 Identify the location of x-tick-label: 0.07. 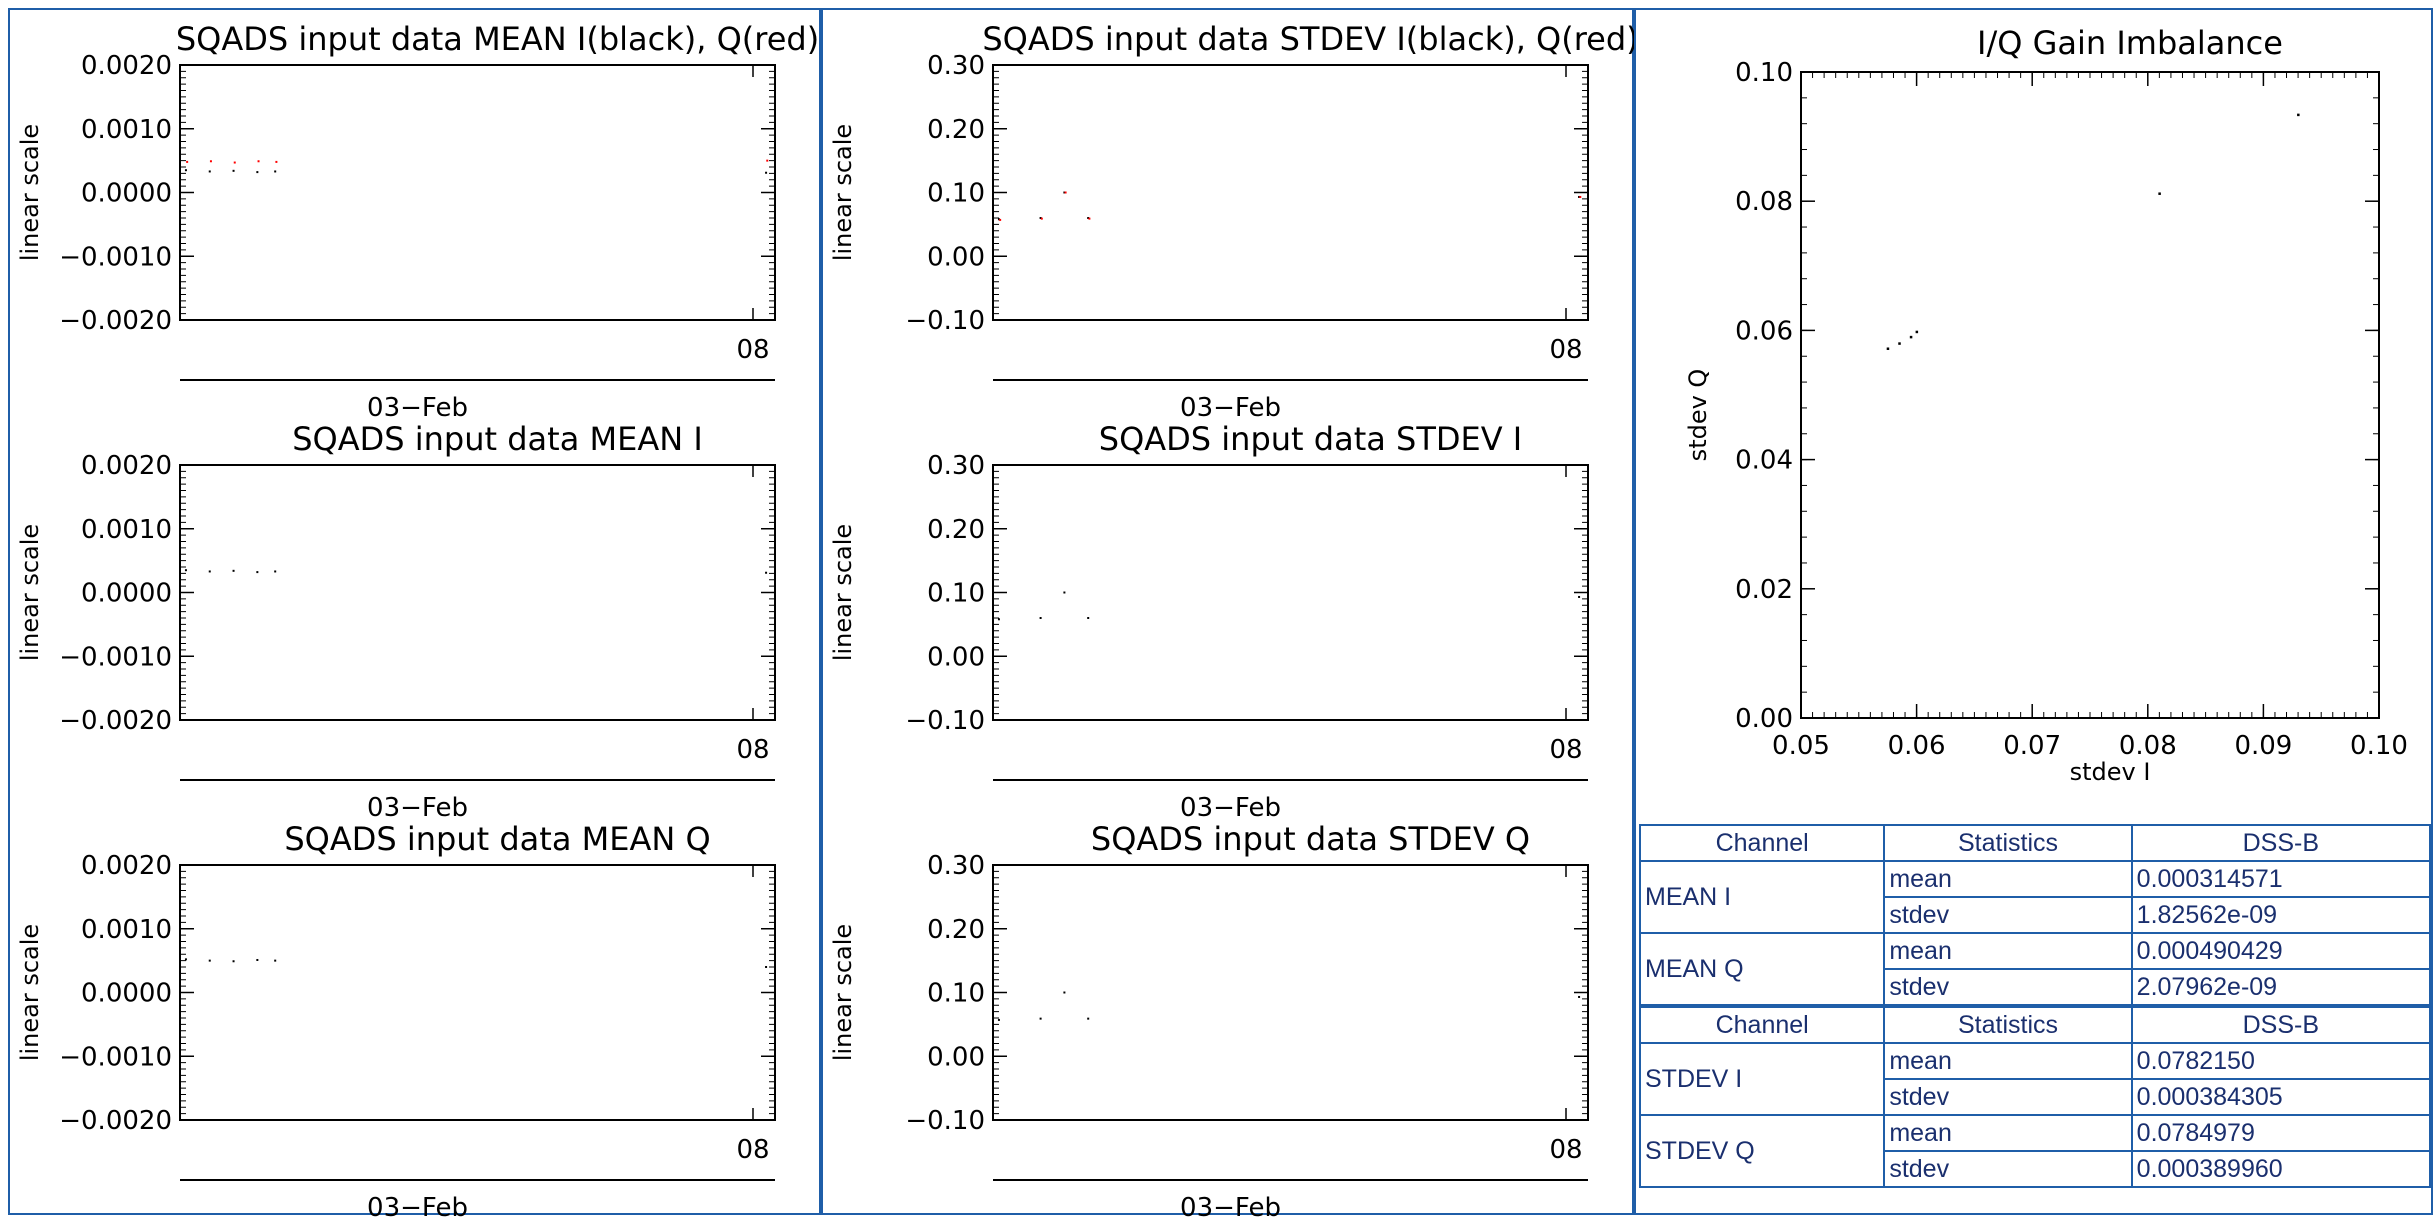
(2032, 746).